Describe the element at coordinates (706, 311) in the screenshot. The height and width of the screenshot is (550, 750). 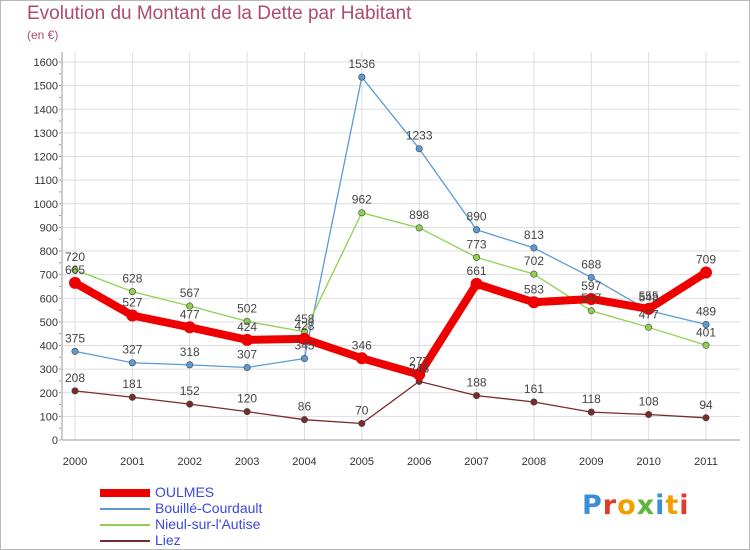
I see `data-label: 489` at that location.